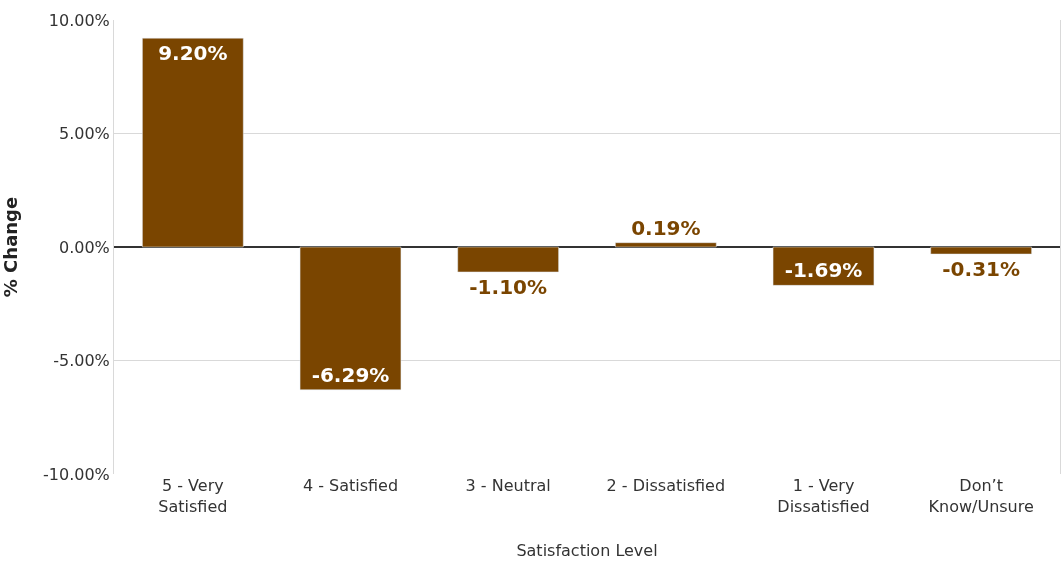  What do you see at coordinates (193, 53) in the screenshot?
I see `data-label: 9.20%` at bounding box center [193, 53].